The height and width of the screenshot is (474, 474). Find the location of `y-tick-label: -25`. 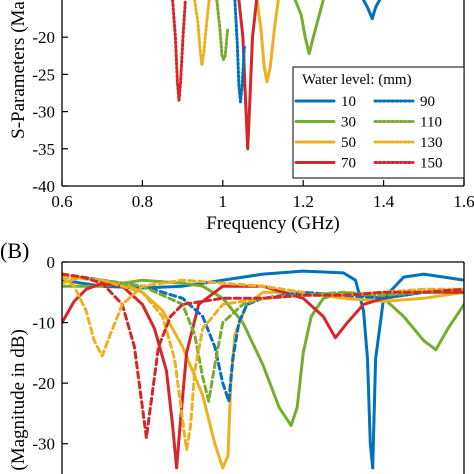

y-tick-label: -25 is located at coordinates (43, 74).